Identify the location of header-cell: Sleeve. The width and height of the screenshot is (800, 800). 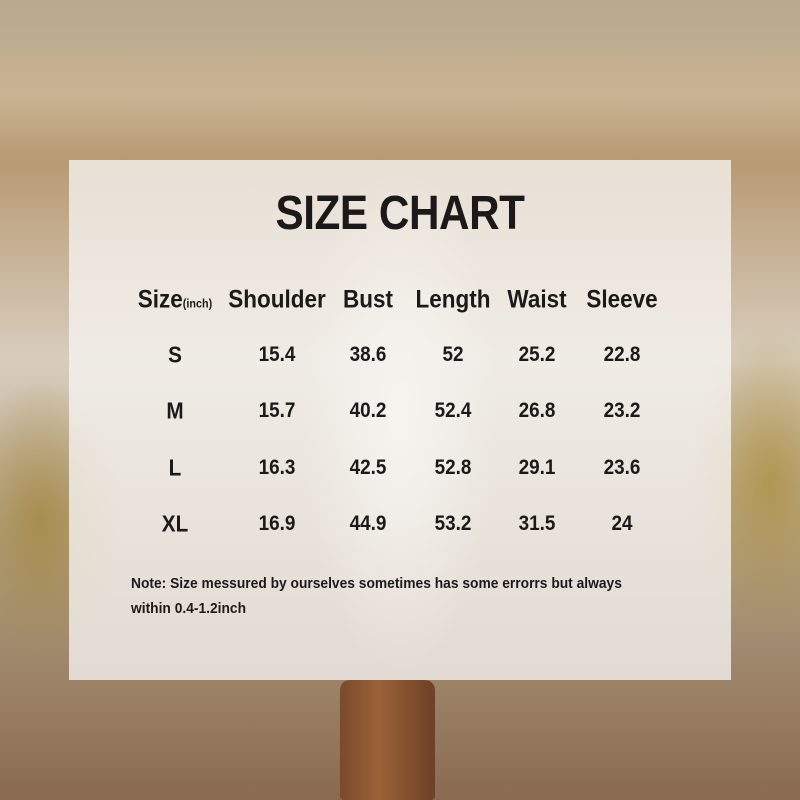
(622, 299).